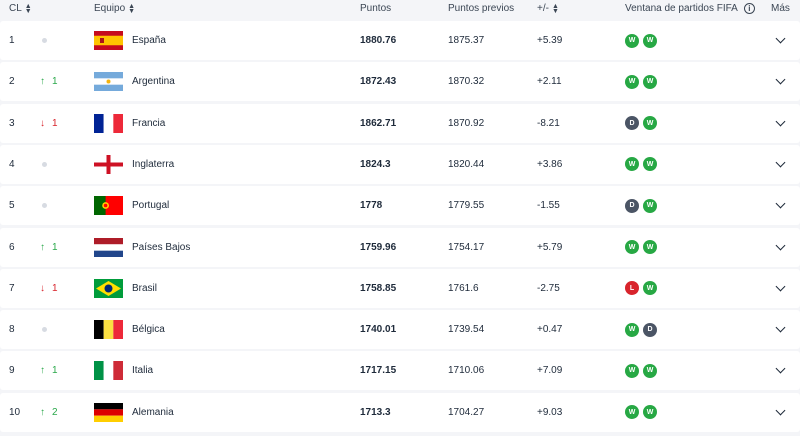  What do you see at coordinates (548, 288) in the screenshot?
I see `points-diff: -2.75` at bounding box center [548, 288].